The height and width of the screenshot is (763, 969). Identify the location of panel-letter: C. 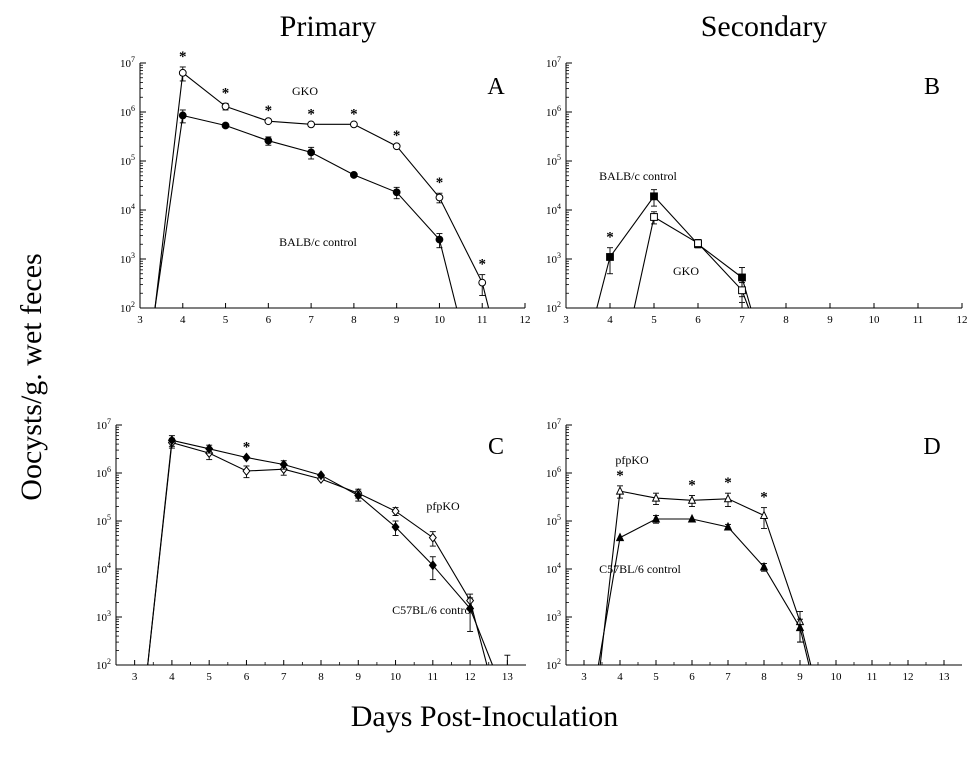
(496, 447).